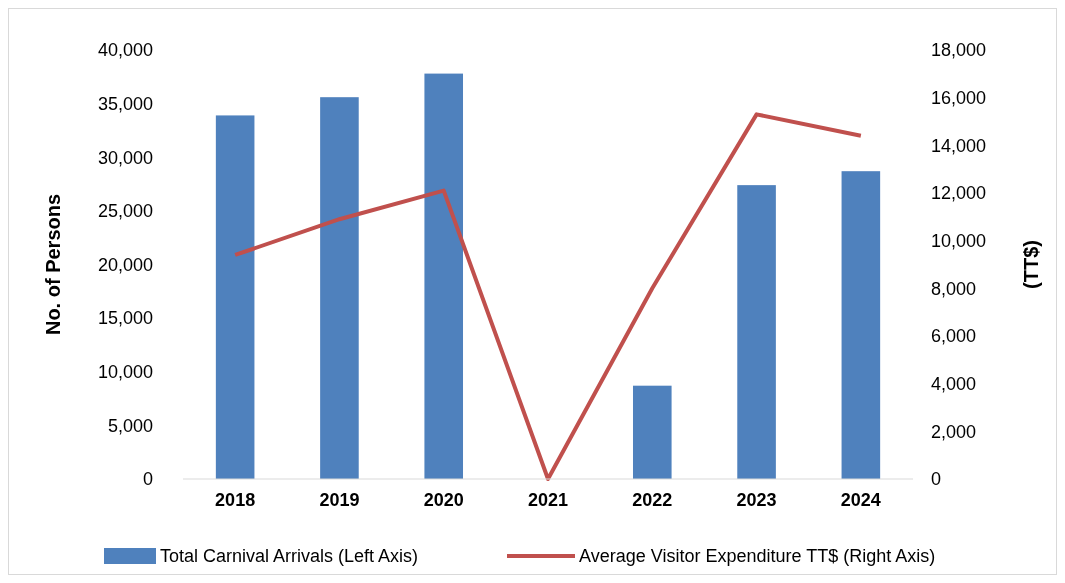 The width and height of the screenshot is (1065, 583). Describe the element at coordinates (53, 264) in the screenshot. I see `y-axis-title: No. of Persons` at that location.